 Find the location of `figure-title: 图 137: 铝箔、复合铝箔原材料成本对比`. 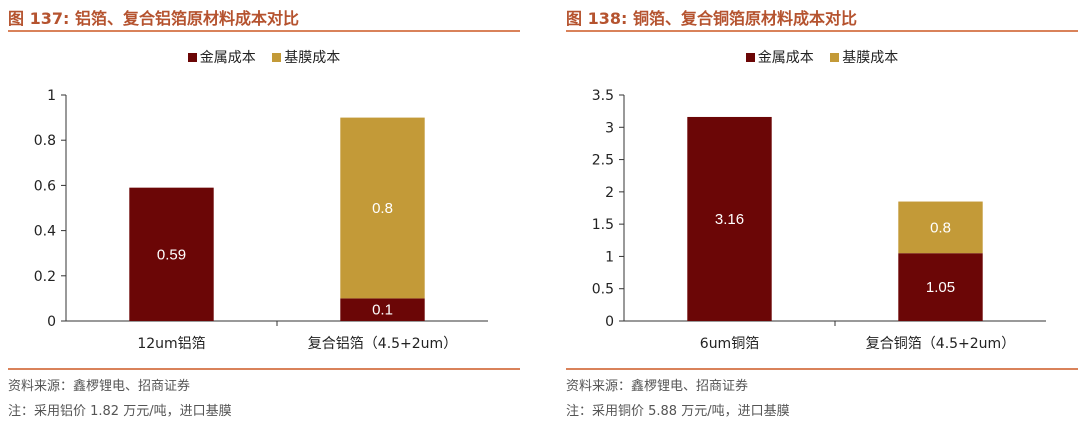

figure-title: 图 137: 铝箔、复合铝箔原材料成本对比 is located at coordinates (153, 18).